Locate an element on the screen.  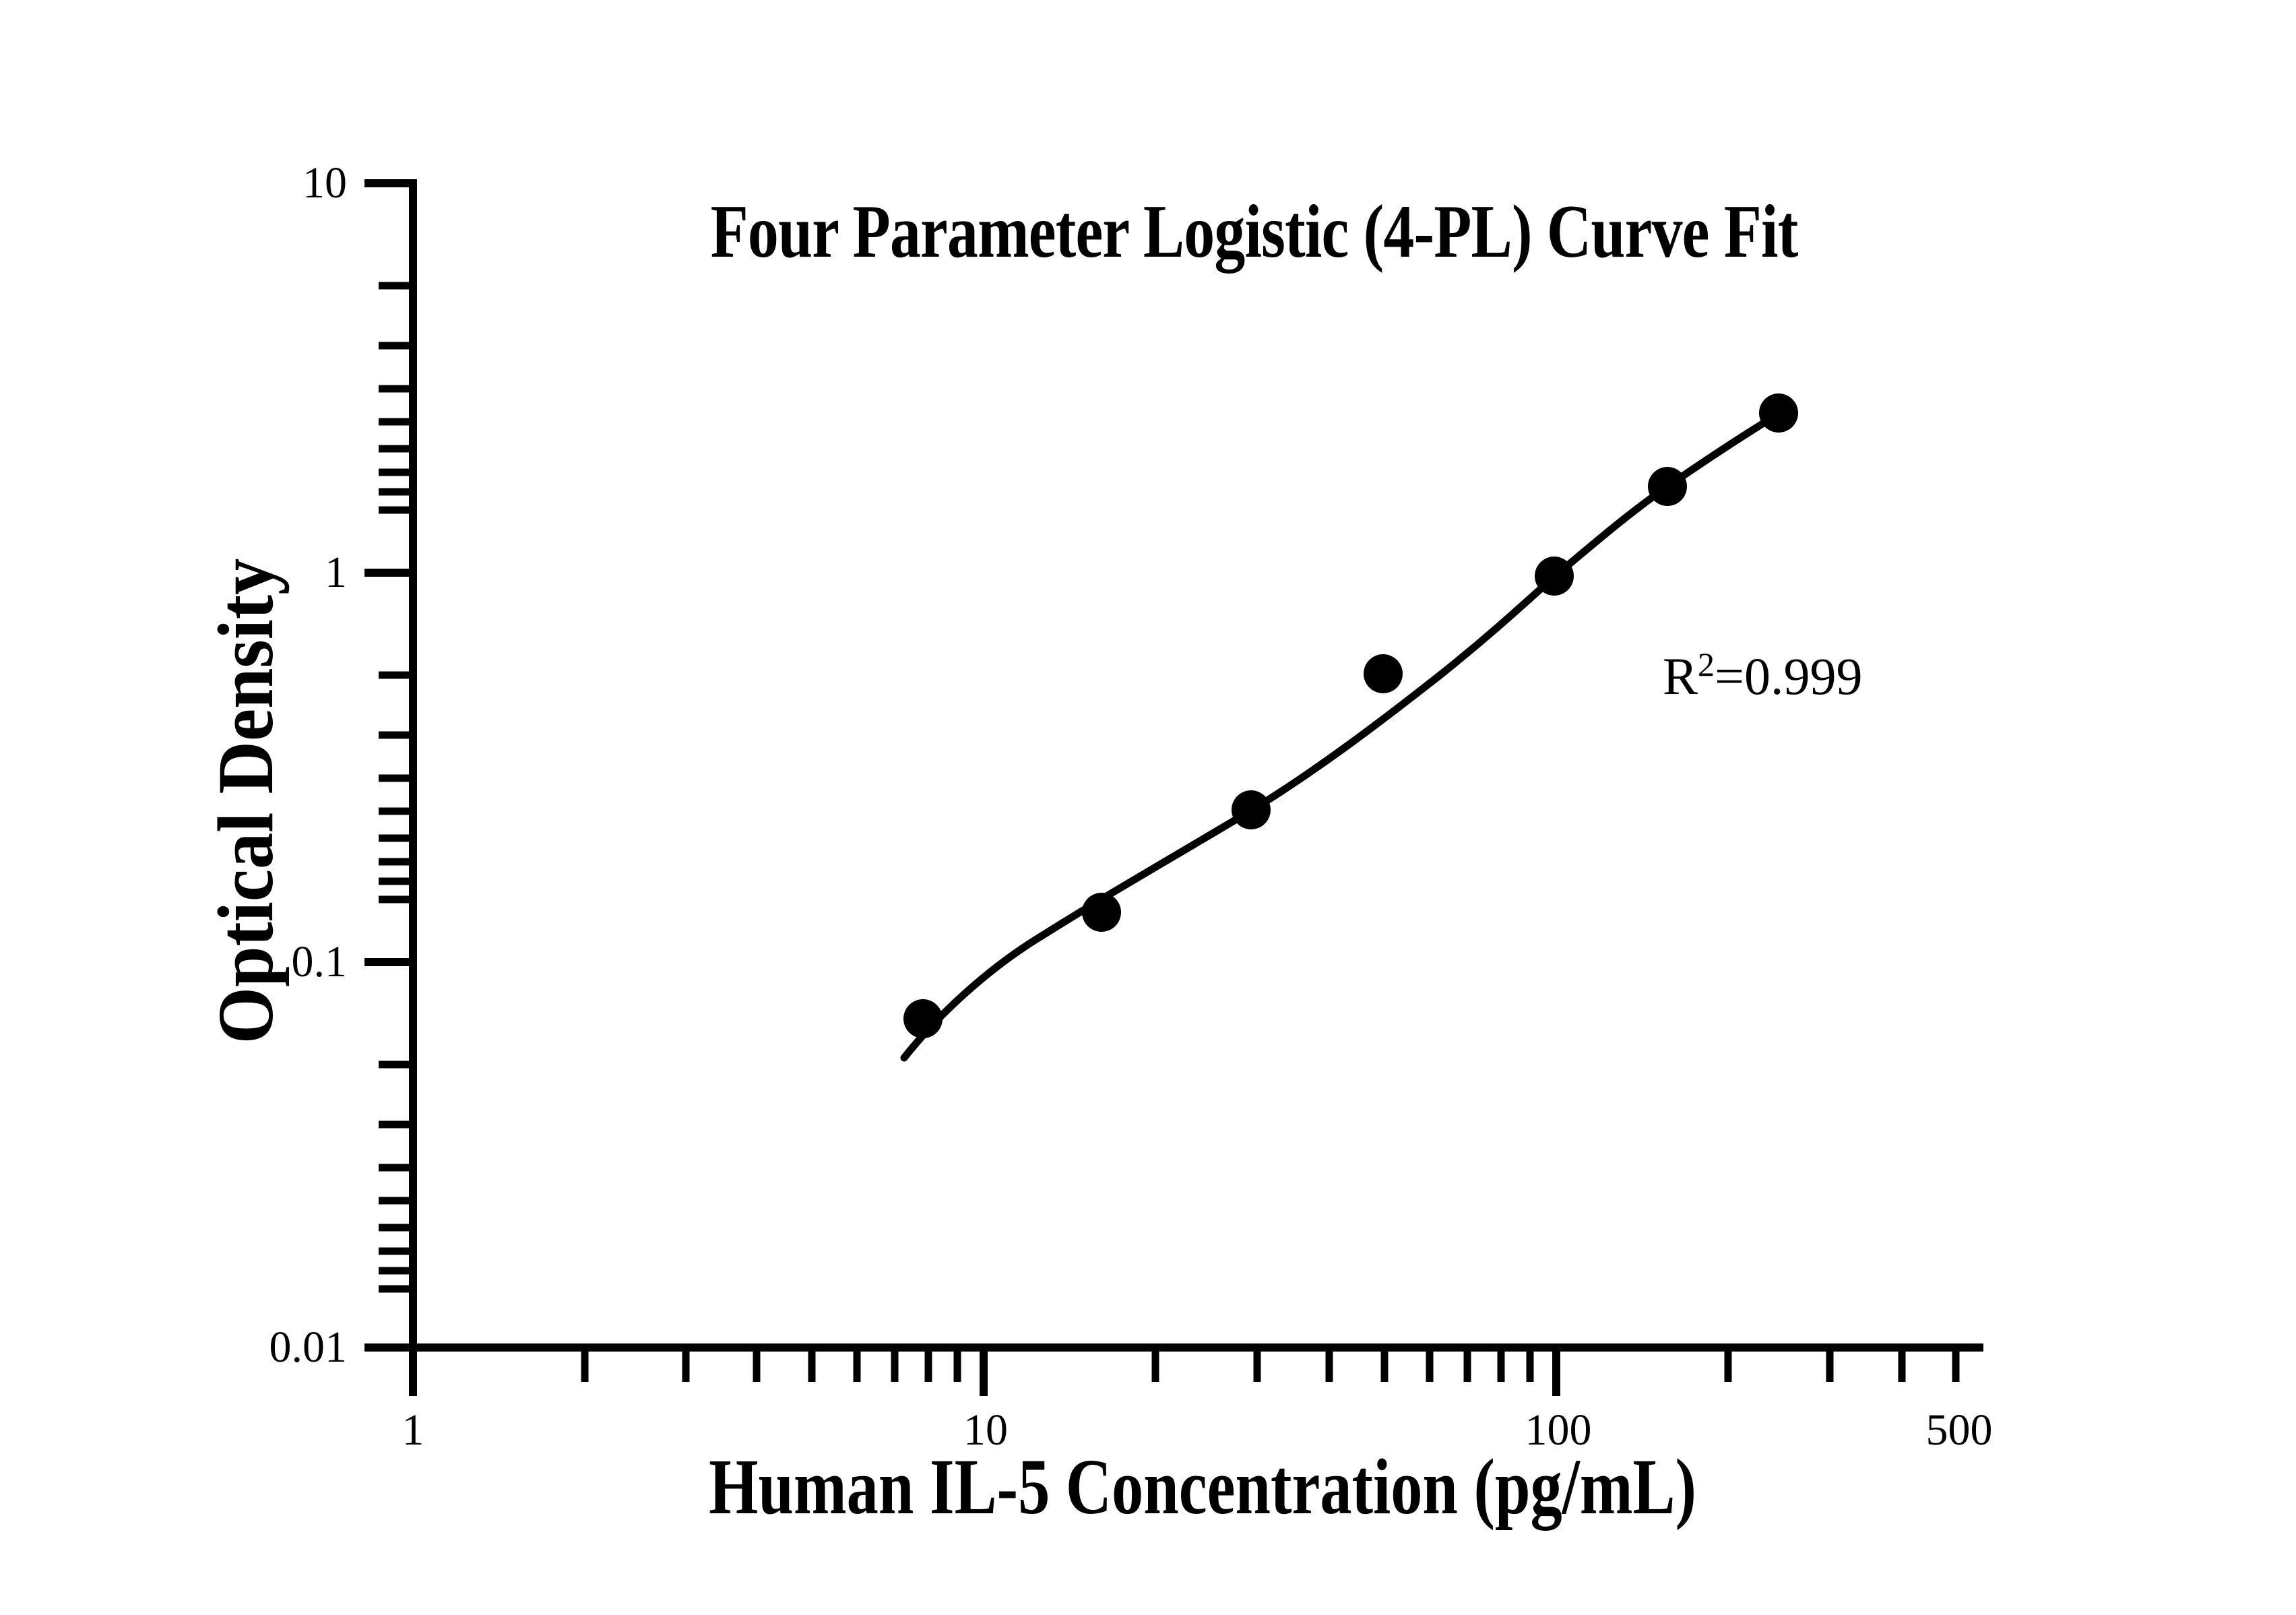
x-axis-major-ticks is located at coordinates (984, 1372).